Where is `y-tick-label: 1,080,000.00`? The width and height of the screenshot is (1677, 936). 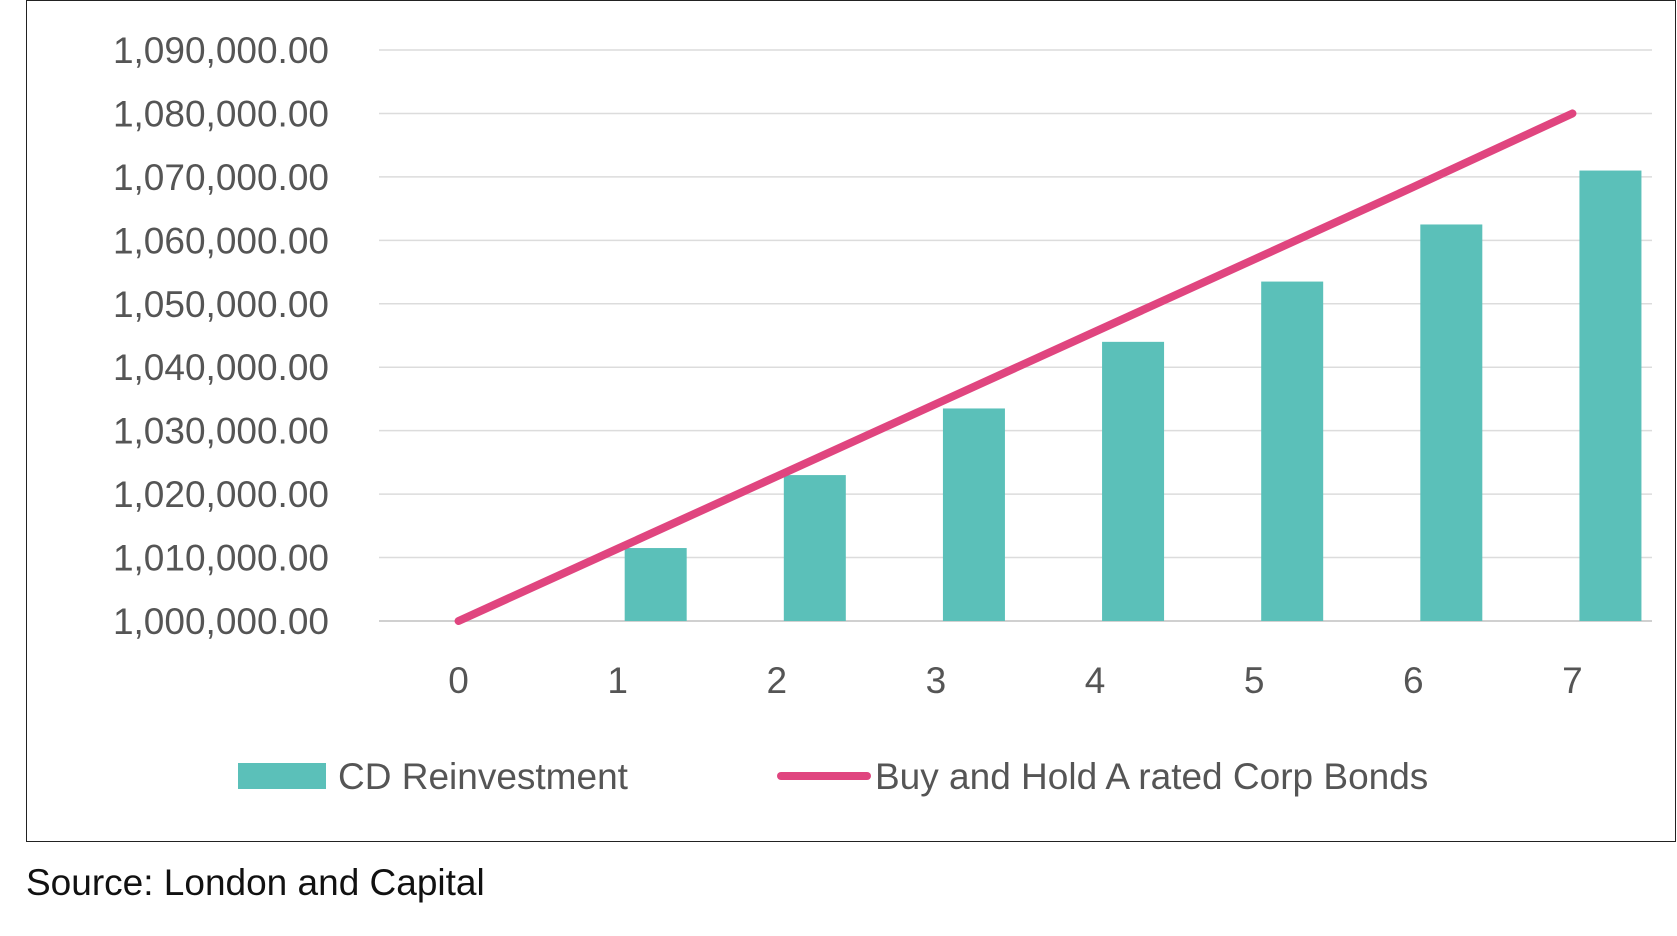
y-tick-label: 1,080,000.00 is located at coordinates (221, 113).